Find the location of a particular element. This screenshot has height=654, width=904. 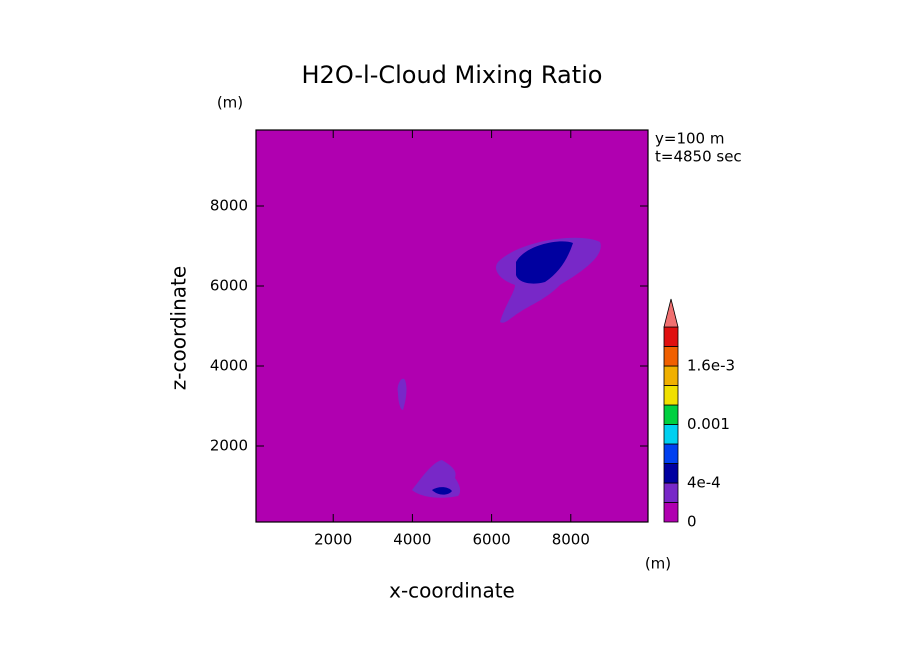

colorbar-tick-label: 1.6e-3 is located at coordinates (711, 366).